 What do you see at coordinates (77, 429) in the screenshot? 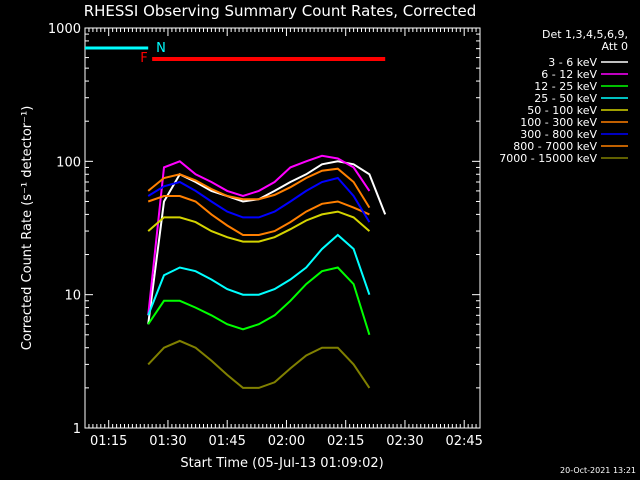
I see `y-tick-label: 1` at bounding box center [77, 429].